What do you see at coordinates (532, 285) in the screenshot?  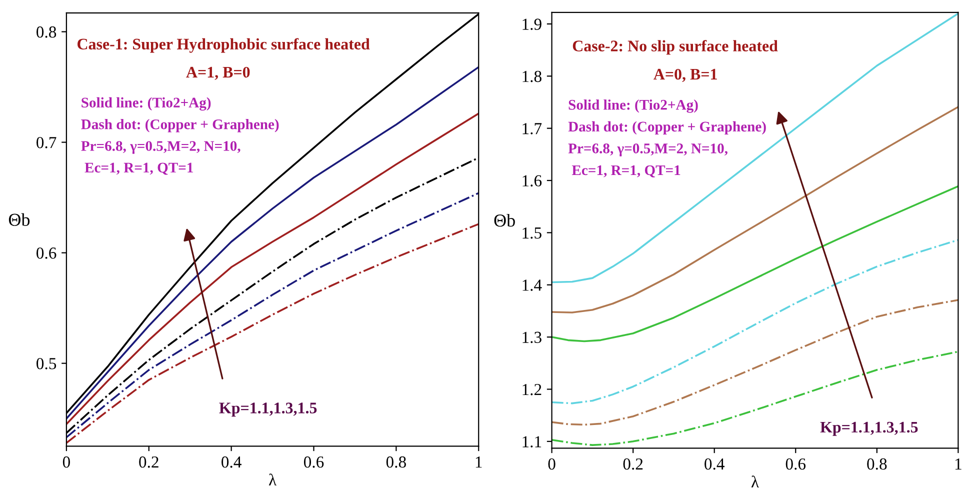 I see `y-tick-label: 1.4` at bounding box center [532, 285].